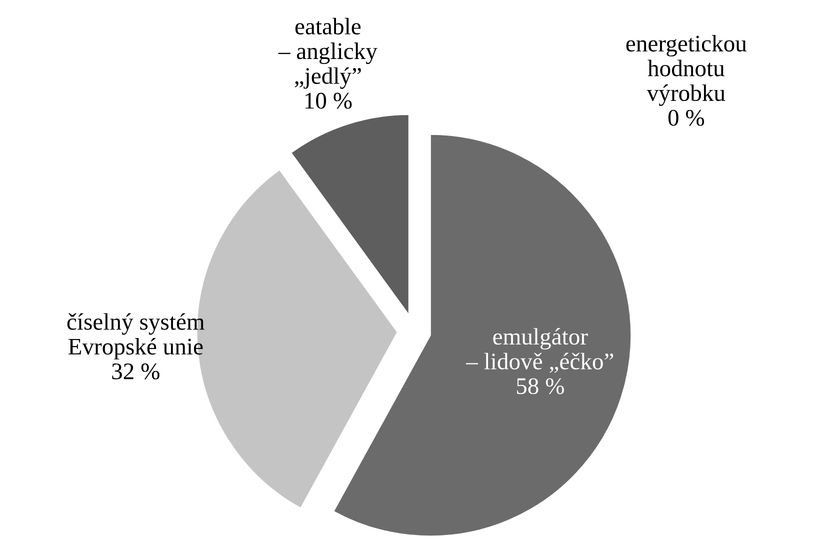 The width and height of the screenshot is (826, 544). What do you see at coordinates (135, 336) in the screenshot?
I see `slice-label: číselný systém Evropské unie` at bounding box center [135, 336].